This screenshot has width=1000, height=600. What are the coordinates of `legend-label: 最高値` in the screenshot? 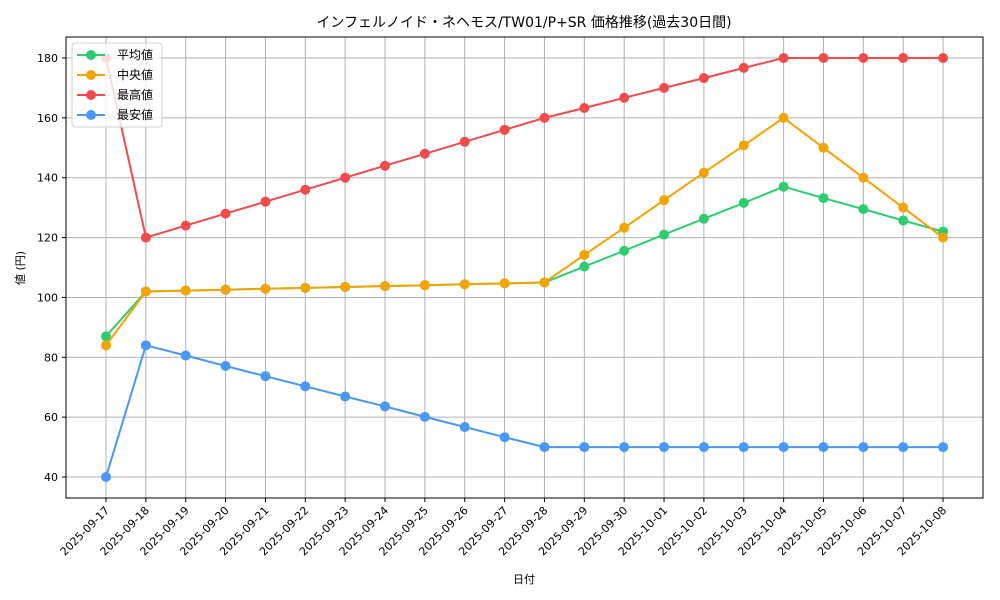 It's located at (135, 94).